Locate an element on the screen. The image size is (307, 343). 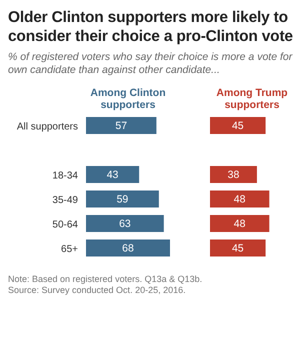
source-note: Source: Survey conducted Oct. 20-25, 2016. is located at coordinates (97, 290).